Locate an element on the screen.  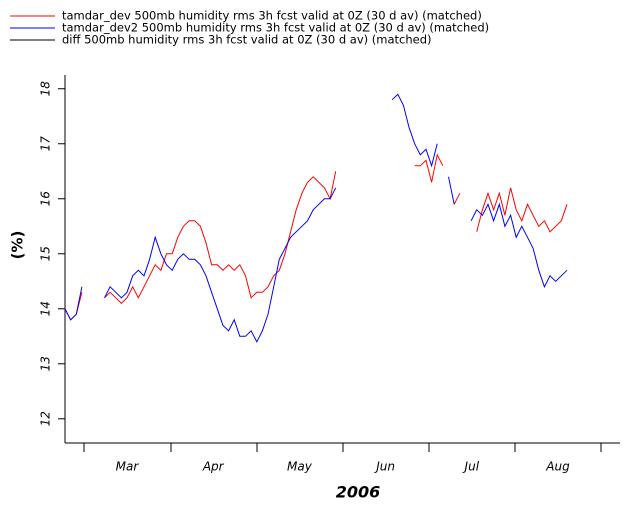
y-tick-label: 12 is located at coordinates (46, 418).